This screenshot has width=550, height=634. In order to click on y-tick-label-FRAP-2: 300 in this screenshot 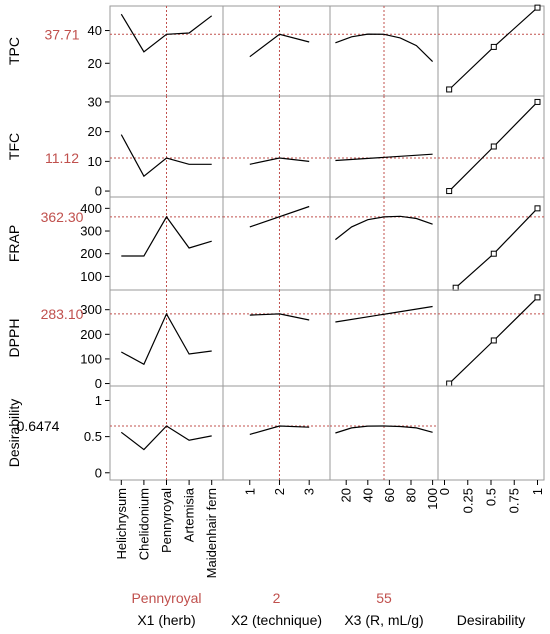, I will do `click(91, 231)`.